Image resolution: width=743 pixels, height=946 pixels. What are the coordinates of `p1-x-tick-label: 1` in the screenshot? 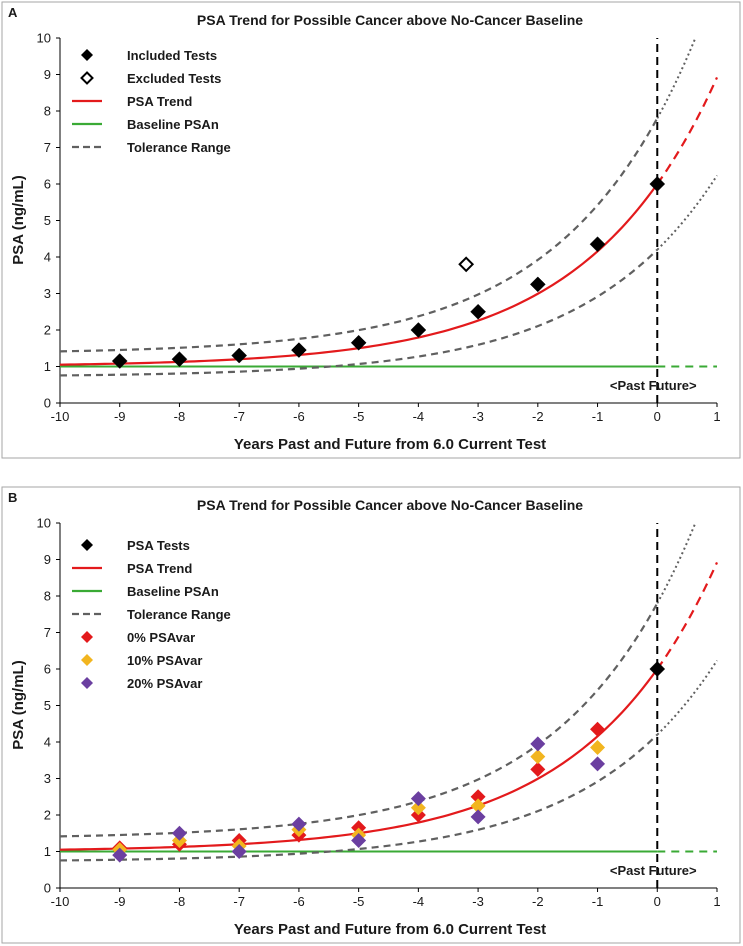 It's located at (716, 901).